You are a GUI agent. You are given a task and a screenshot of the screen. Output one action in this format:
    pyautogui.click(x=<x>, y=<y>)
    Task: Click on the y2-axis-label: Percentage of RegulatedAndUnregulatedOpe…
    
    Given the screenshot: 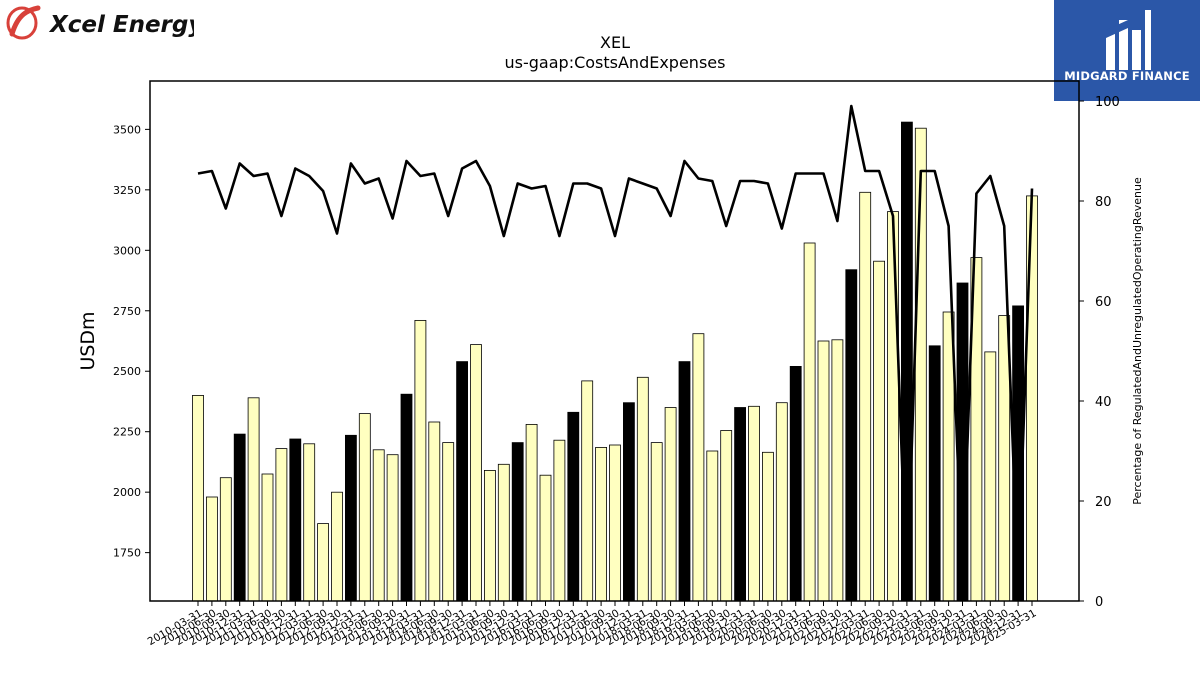 What is the action you would take?
    pyautogui.click(x=1137, y=341)
    